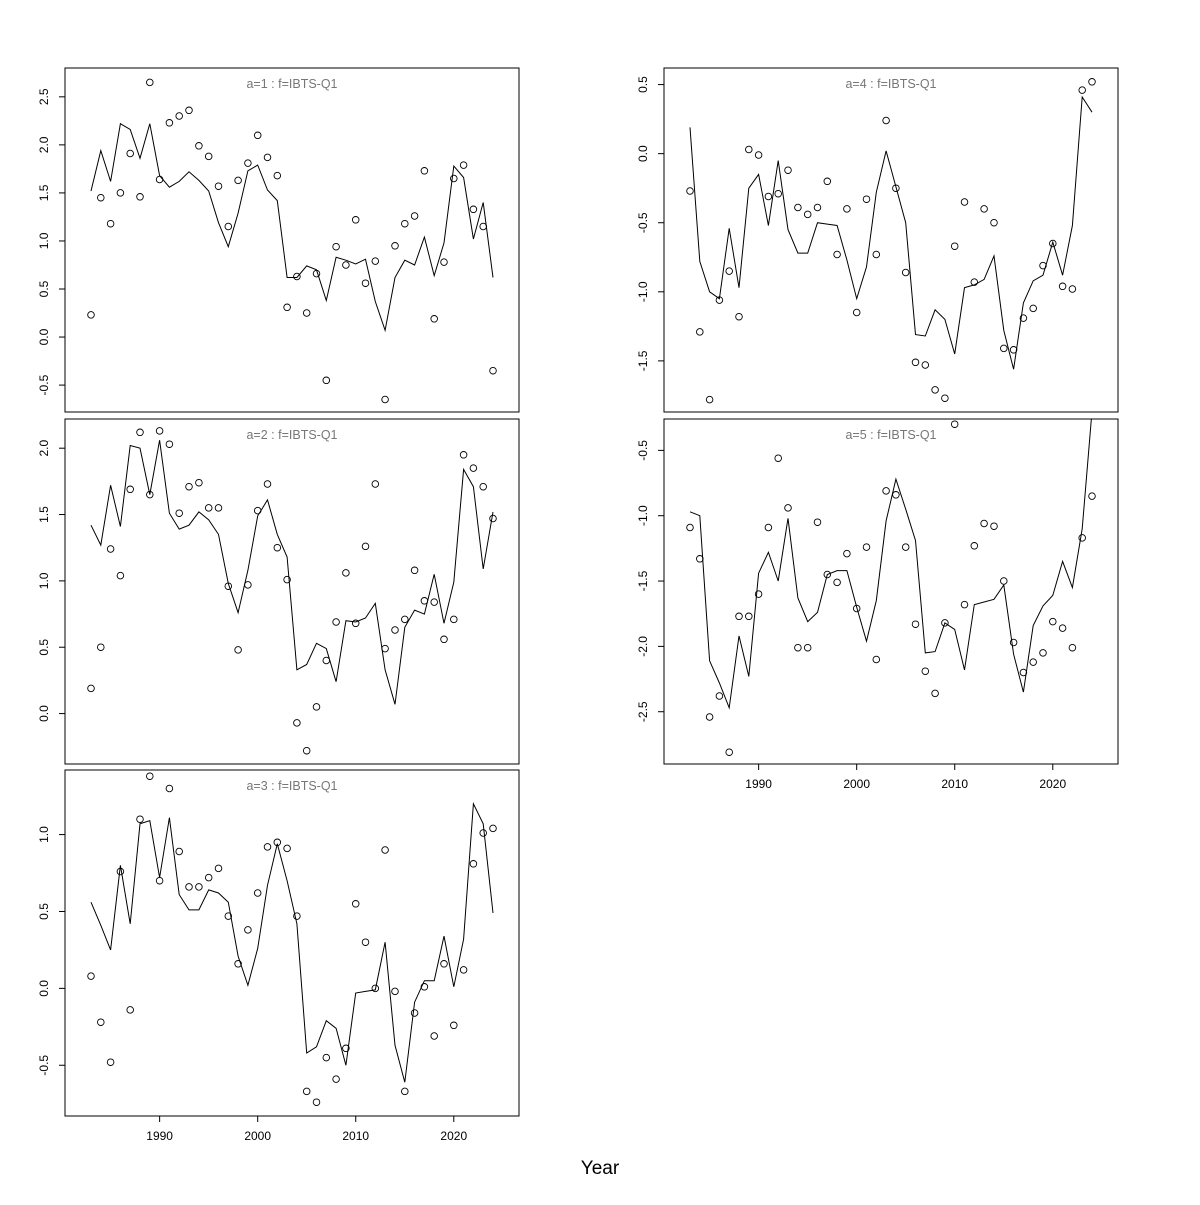 The height and width of the screenshot is (1205, 1200). What do you see at coordinates (890, 84) in the screenshot?
I see `panel-title: a=4 : f=IBTS-Q1` at bounding box center [890, 84].